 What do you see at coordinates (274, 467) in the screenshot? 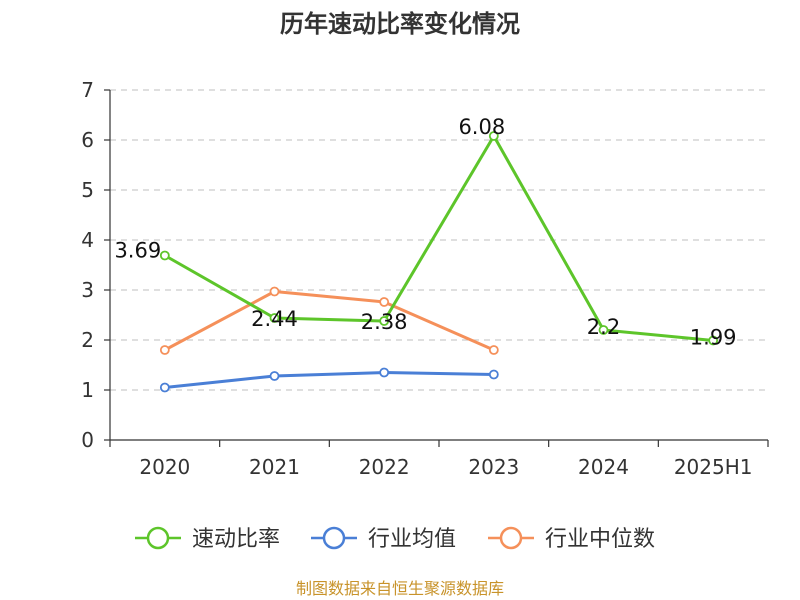
I see `x-tick-label: 2021` at bounding box center [274, 467].